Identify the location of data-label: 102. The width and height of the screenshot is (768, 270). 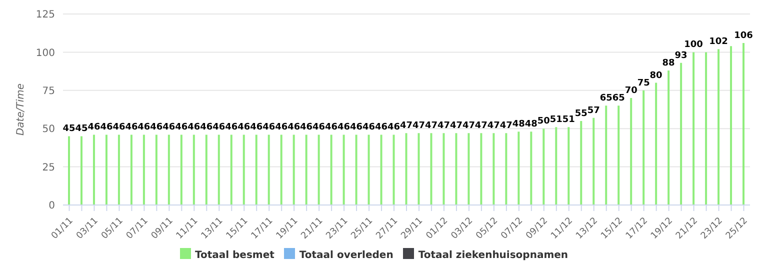
(718, 42).